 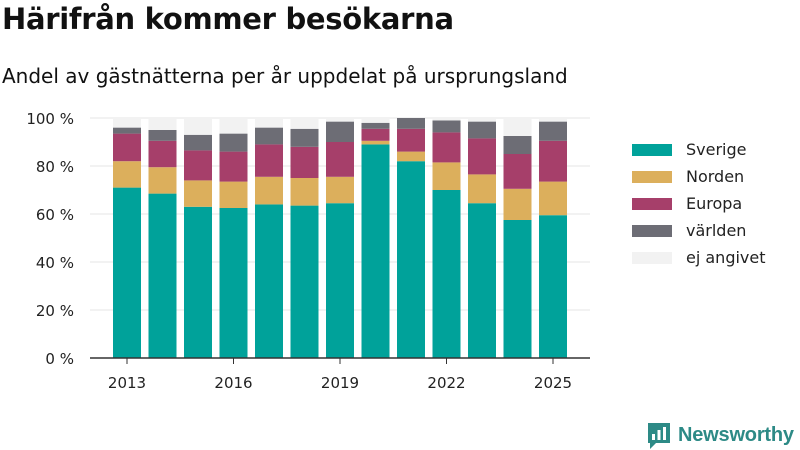 I want to click on chart-title: Härifrån kommer besökarna, so click(x=228, y=19).